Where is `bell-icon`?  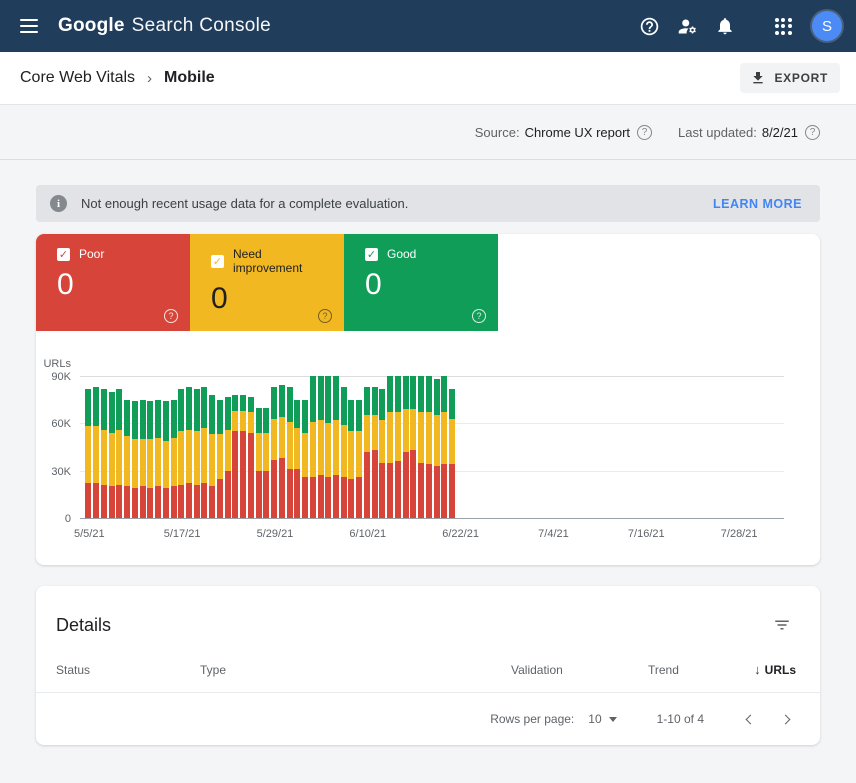
bell-icon is located at coordinates (725, 26).